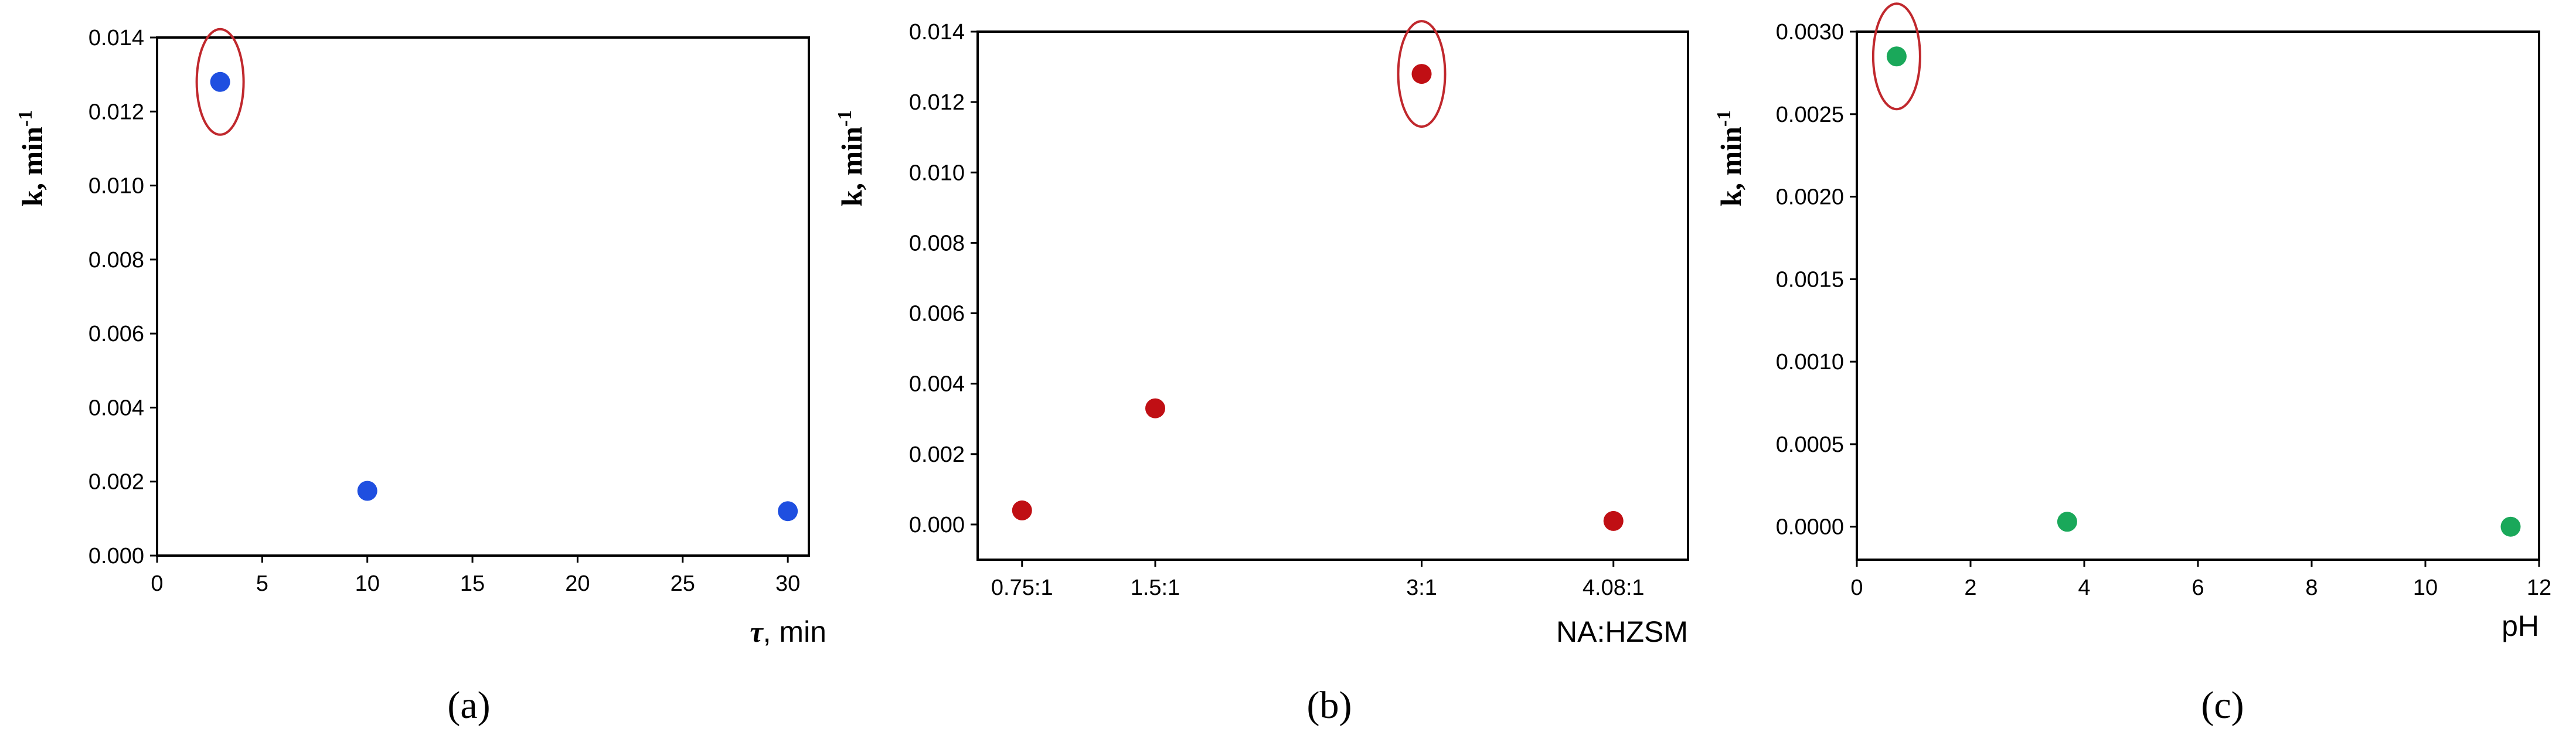 The width and height of the screenshot is (2576, 732). Describe the element at coordinates (1970, 588) in the screenshot. I see `x-tick-label: 2` at that location.